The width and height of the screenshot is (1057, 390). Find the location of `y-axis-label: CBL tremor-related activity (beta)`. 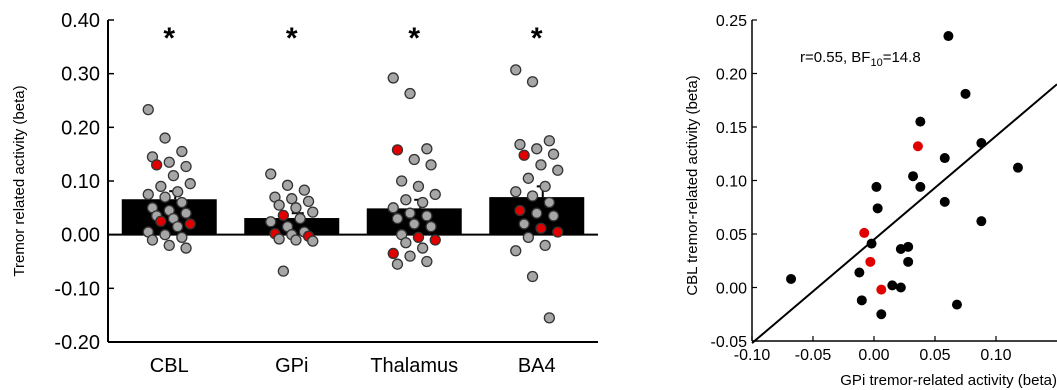

y-axis-label: CBL tremor-related activity (beta) is located at coordinates (692, 185).